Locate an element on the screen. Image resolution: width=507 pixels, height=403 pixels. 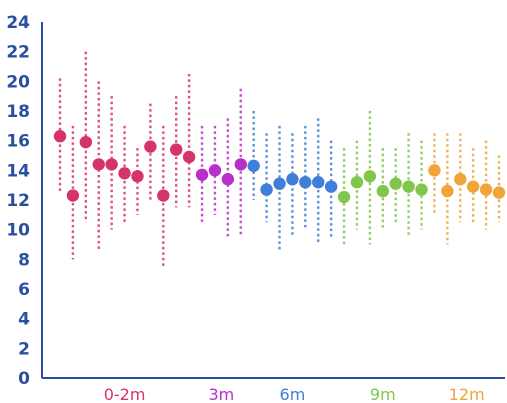
y-tick-label: 4 is located at coordinates (24, 320).